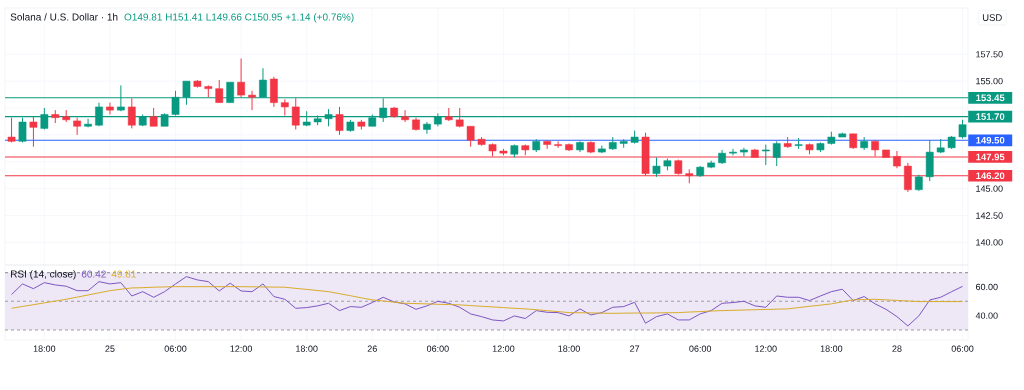  I want to click on y-tick-label: 60.00, so click(986, 287).